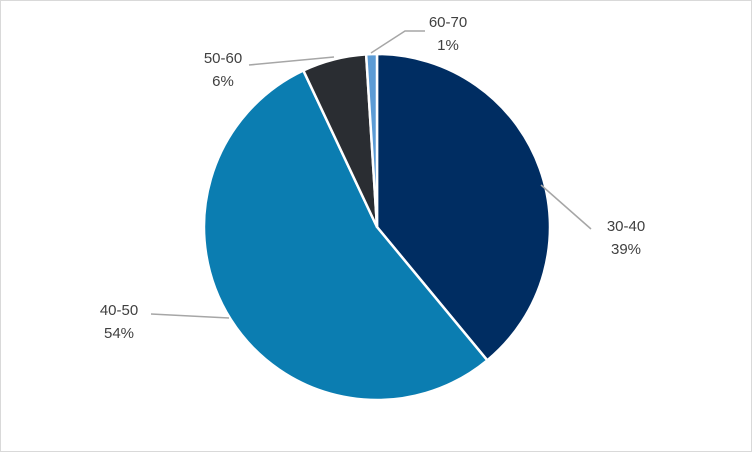 This screenshot has height=452, width=752. Describe the element at coordinates (223, 58) in the screenshot. I see `data-label-category: 50-60` at that location.